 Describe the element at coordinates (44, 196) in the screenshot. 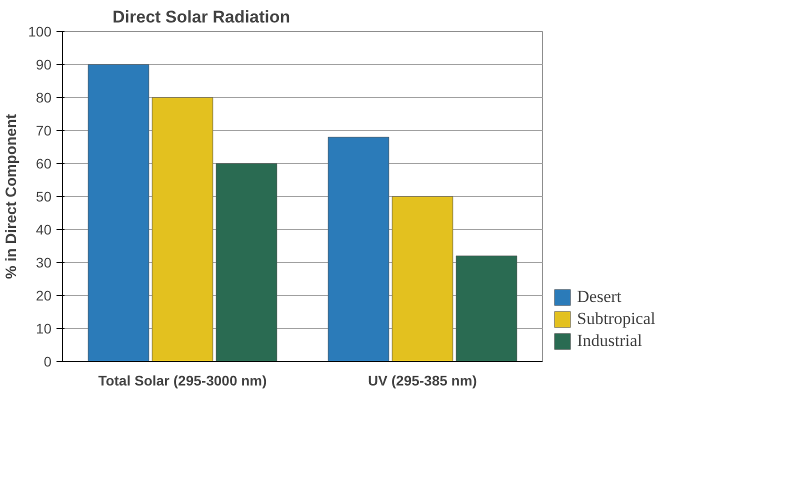

I see `y-tick-label: 50` at that location.